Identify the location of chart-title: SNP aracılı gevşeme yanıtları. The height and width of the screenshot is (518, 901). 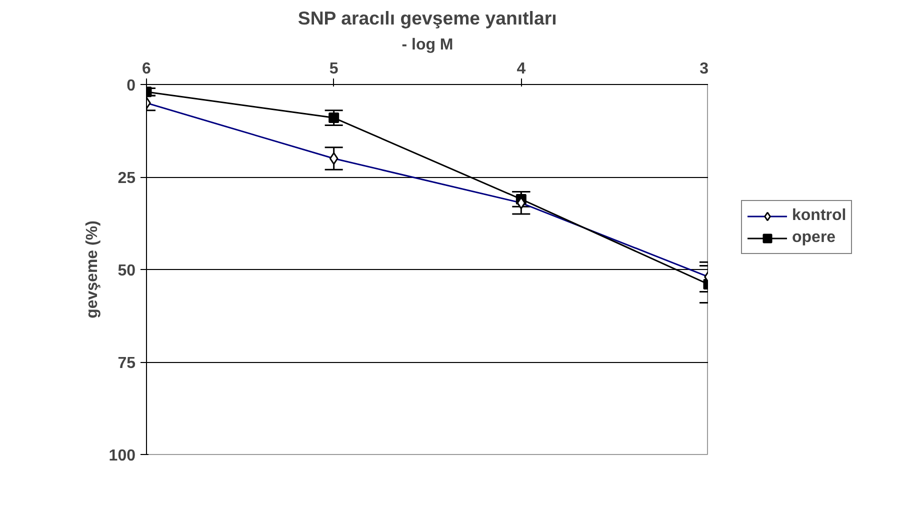
(427, 18).